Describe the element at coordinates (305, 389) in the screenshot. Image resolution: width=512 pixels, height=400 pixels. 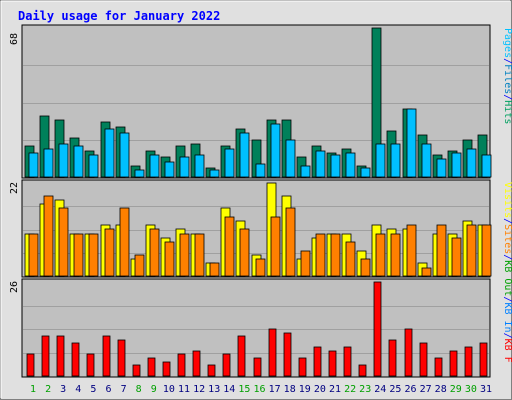
I see `x-tick-label: 19` at that location.